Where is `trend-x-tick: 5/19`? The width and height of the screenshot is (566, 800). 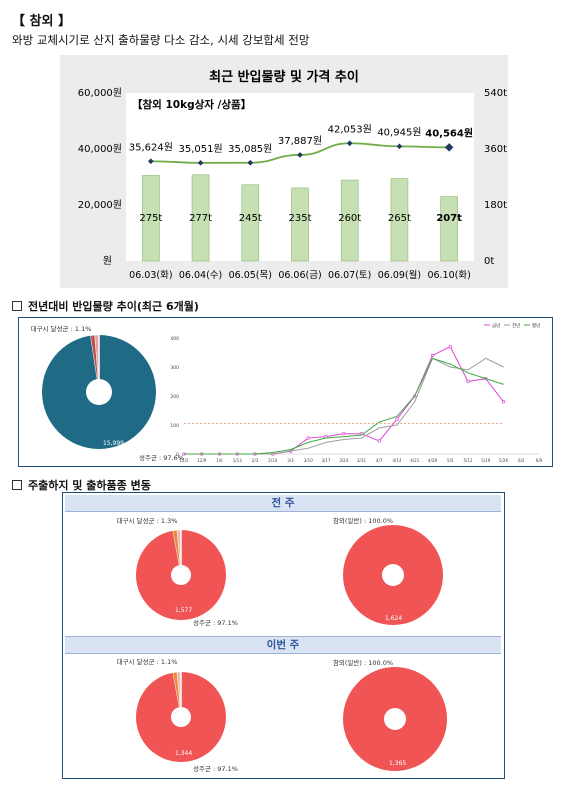 trend-x-tick: 5/19 is located at coordinates (485, 460).